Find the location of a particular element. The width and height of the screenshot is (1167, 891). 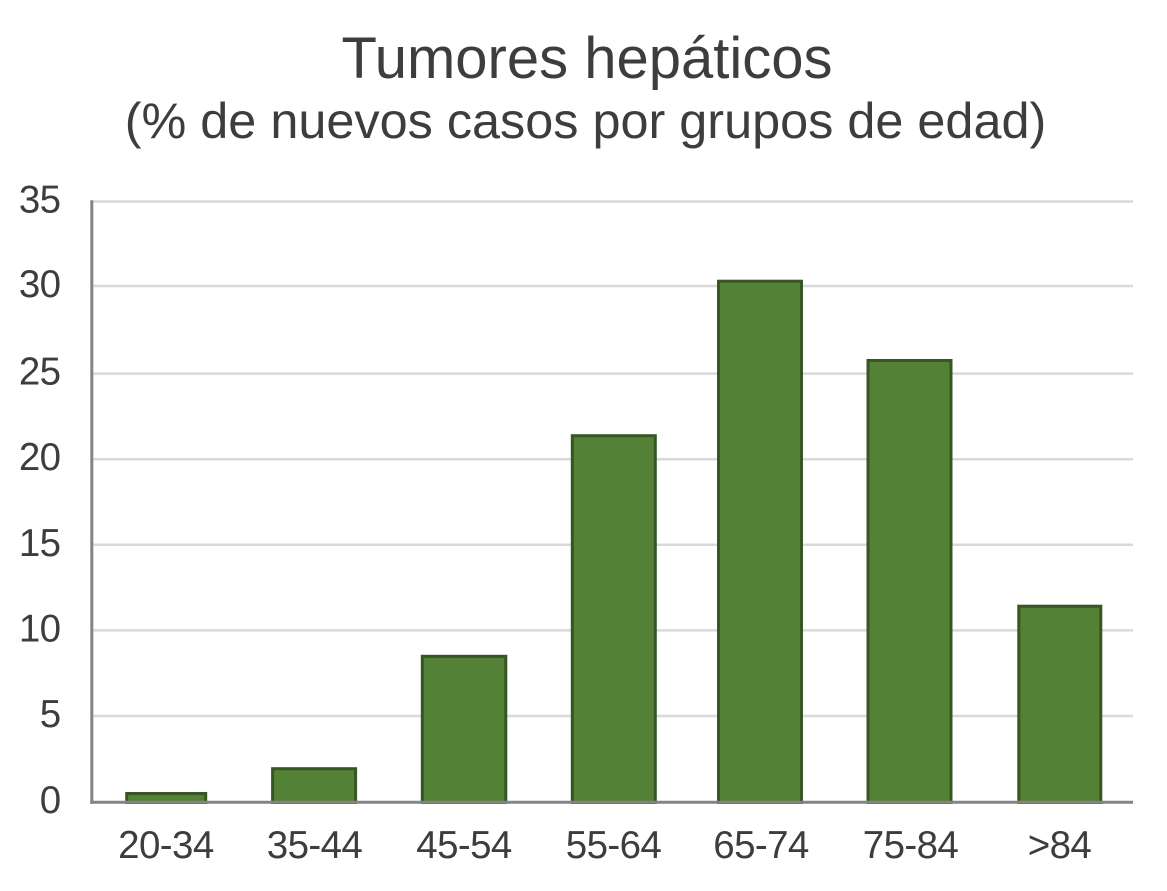

svg-text: 5 is located at coordinates (50, 714).